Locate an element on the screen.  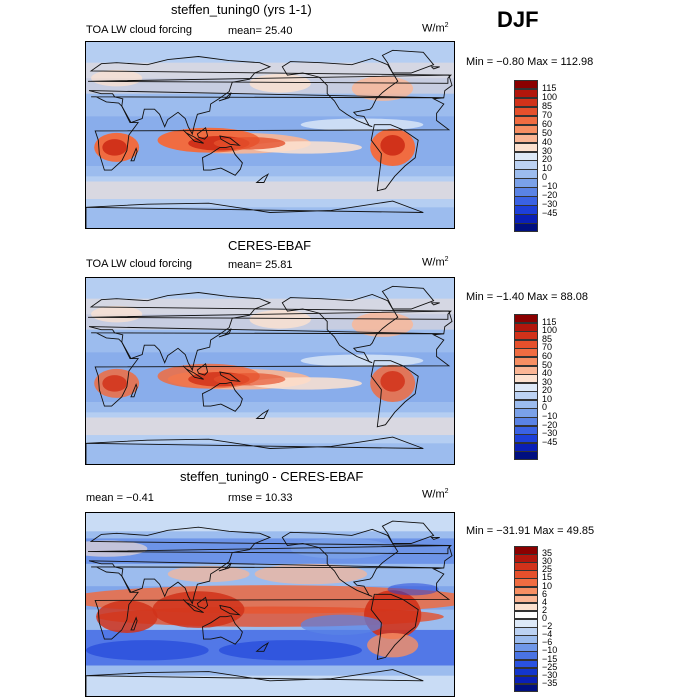
colorbar: 35 30 25 15 10 6 4 2 0 −2 −4 −6 −10 −15 −25 −30 −35 is located at coordinates (535, 619).